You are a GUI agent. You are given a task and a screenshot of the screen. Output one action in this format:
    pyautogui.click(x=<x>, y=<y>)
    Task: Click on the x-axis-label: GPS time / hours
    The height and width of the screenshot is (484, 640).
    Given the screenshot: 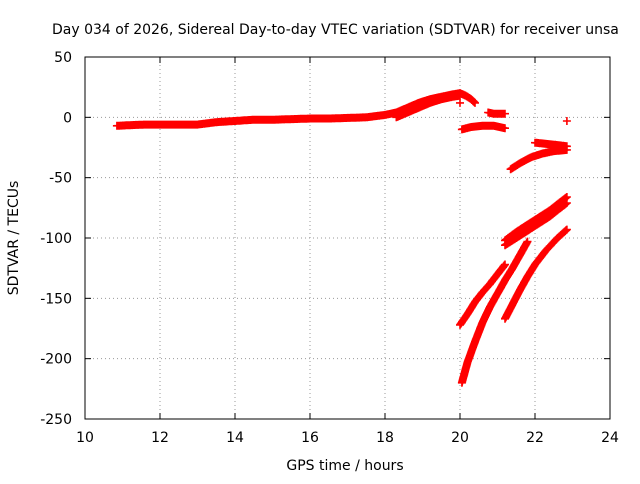 What is the action you would take?
    pyautogui.click(x=344, y=466)
    